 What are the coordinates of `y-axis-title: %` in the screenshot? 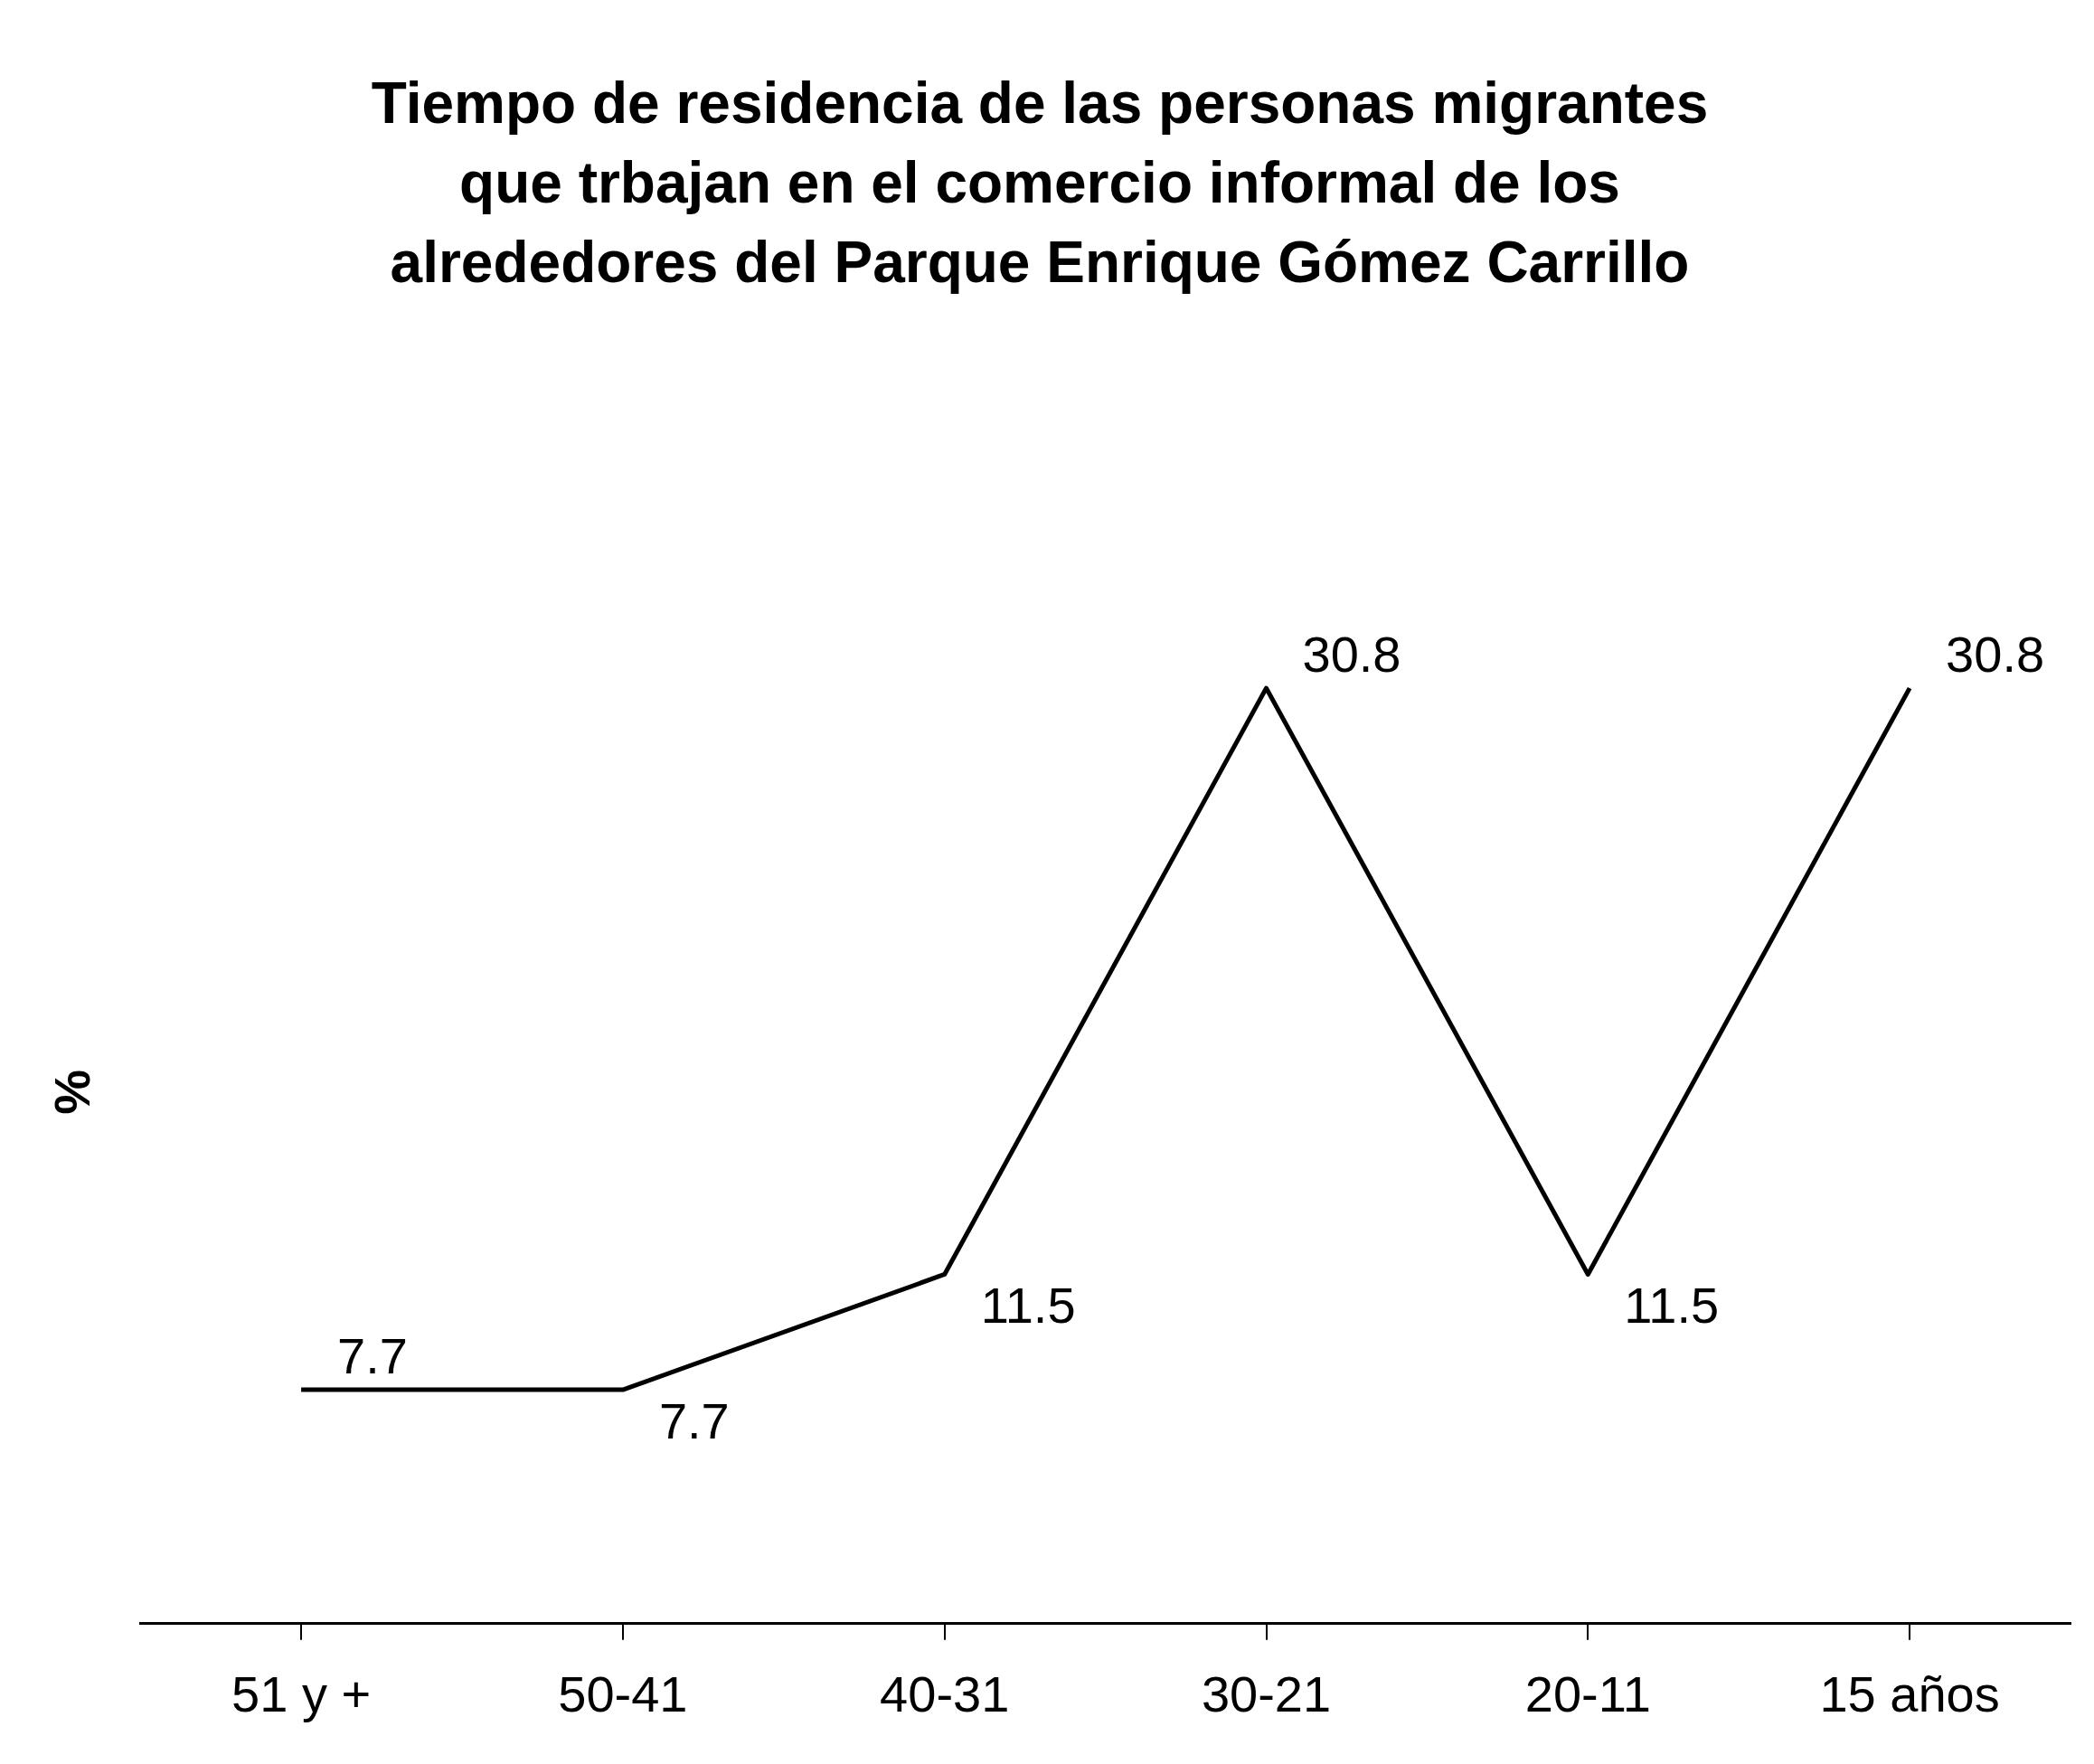 It's located at (72, 1093).